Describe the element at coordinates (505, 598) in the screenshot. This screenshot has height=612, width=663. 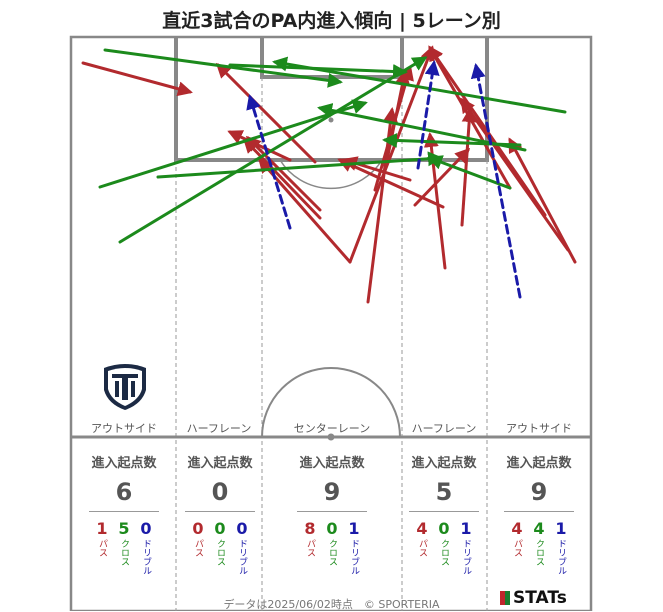
I see `brand-mark-icon` at that location.